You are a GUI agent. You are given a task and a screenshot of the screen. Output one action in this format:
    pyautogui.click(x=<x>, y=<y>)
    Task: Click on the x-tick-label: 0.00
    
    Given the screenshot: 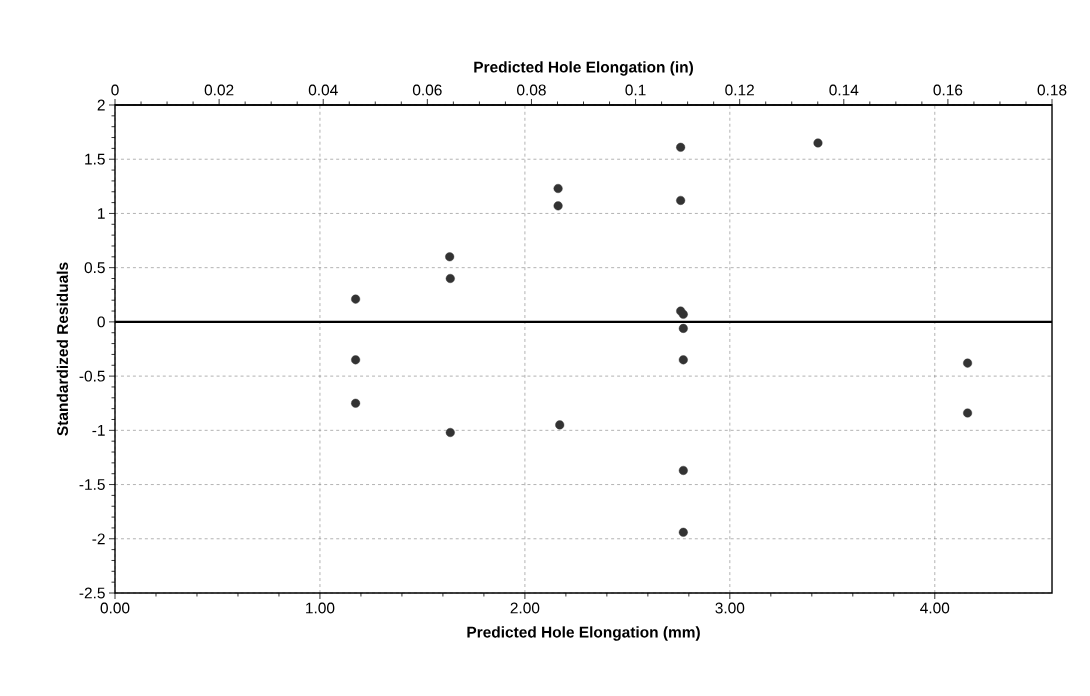 What is the action you would take?
    pyautogui.click(x=115, y=608)
    